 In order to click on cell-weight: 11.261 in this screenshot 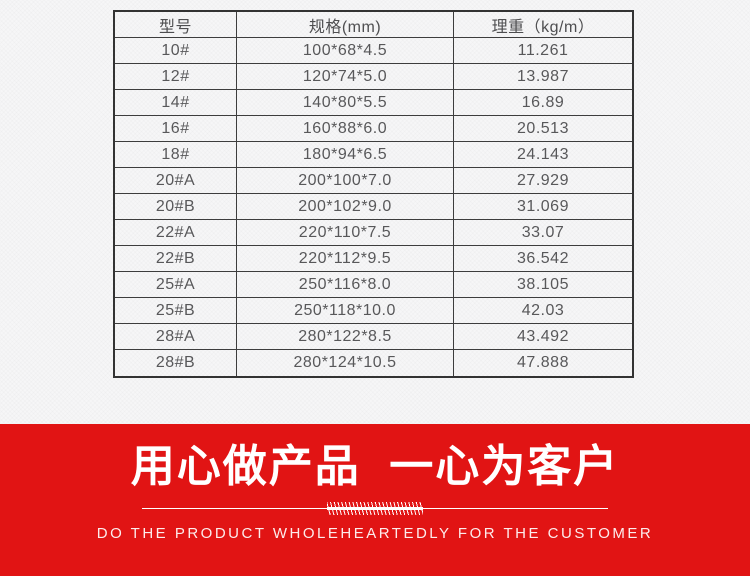, I will do `click(543, 50)`.